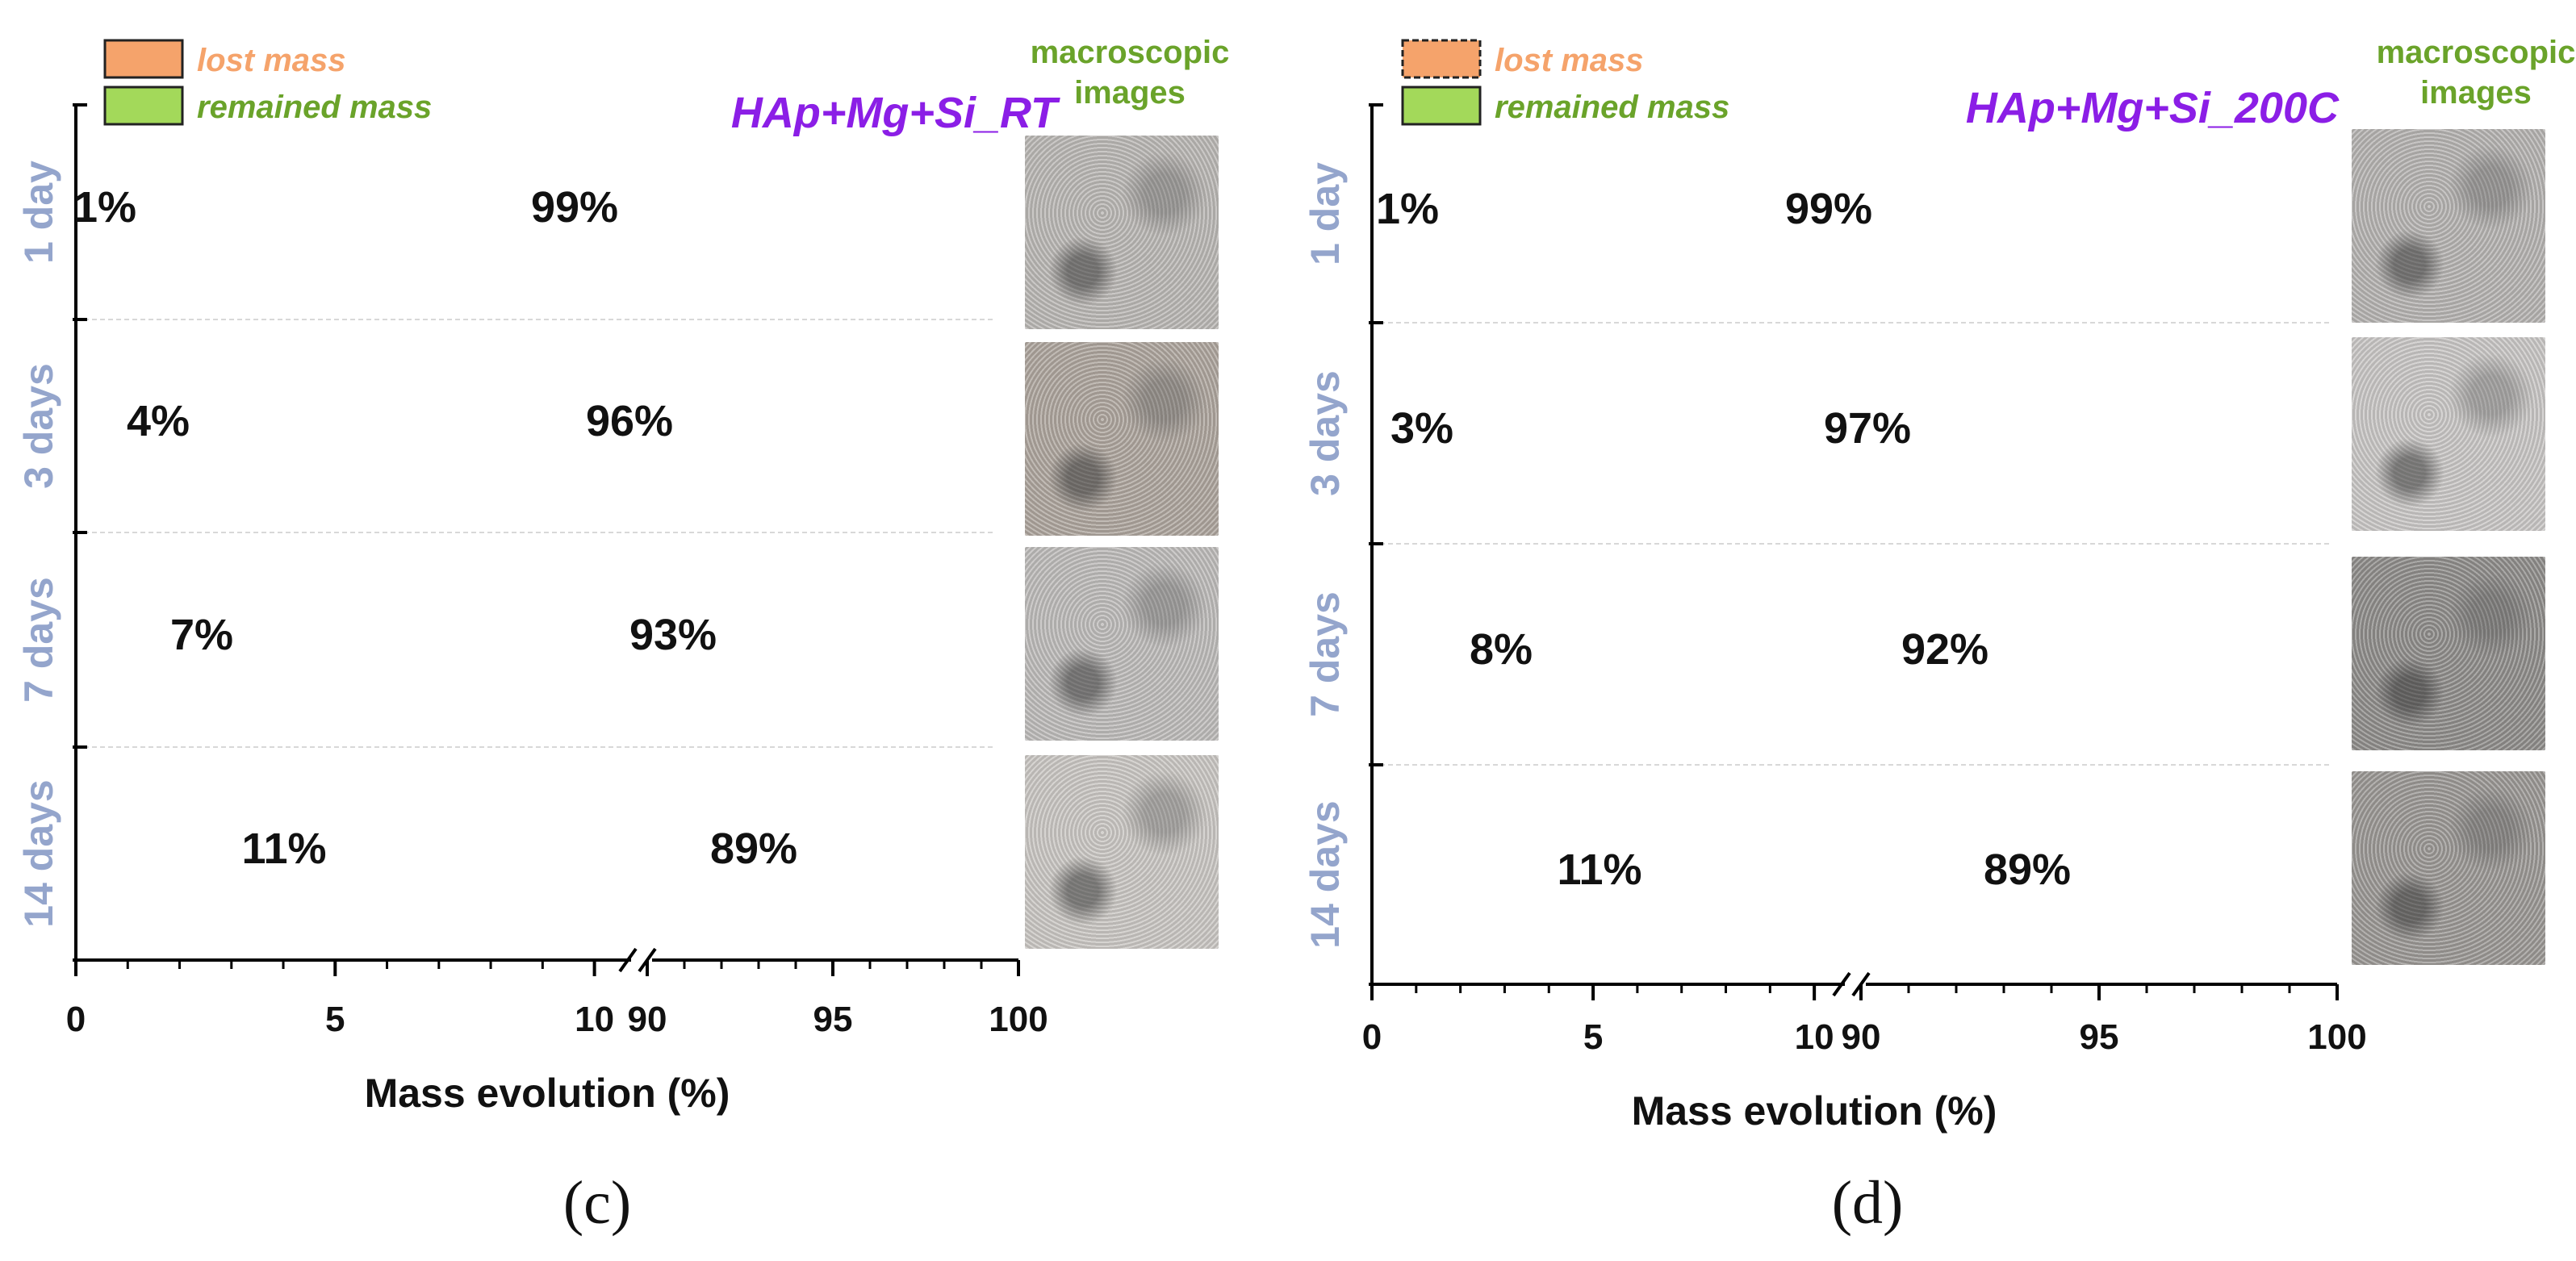 The image size is (2576, 1261). What do you see at coordinates (673, 635) in the screenshot?
I see `remained-mass-label: 93%` at bounding box center [673, 635].